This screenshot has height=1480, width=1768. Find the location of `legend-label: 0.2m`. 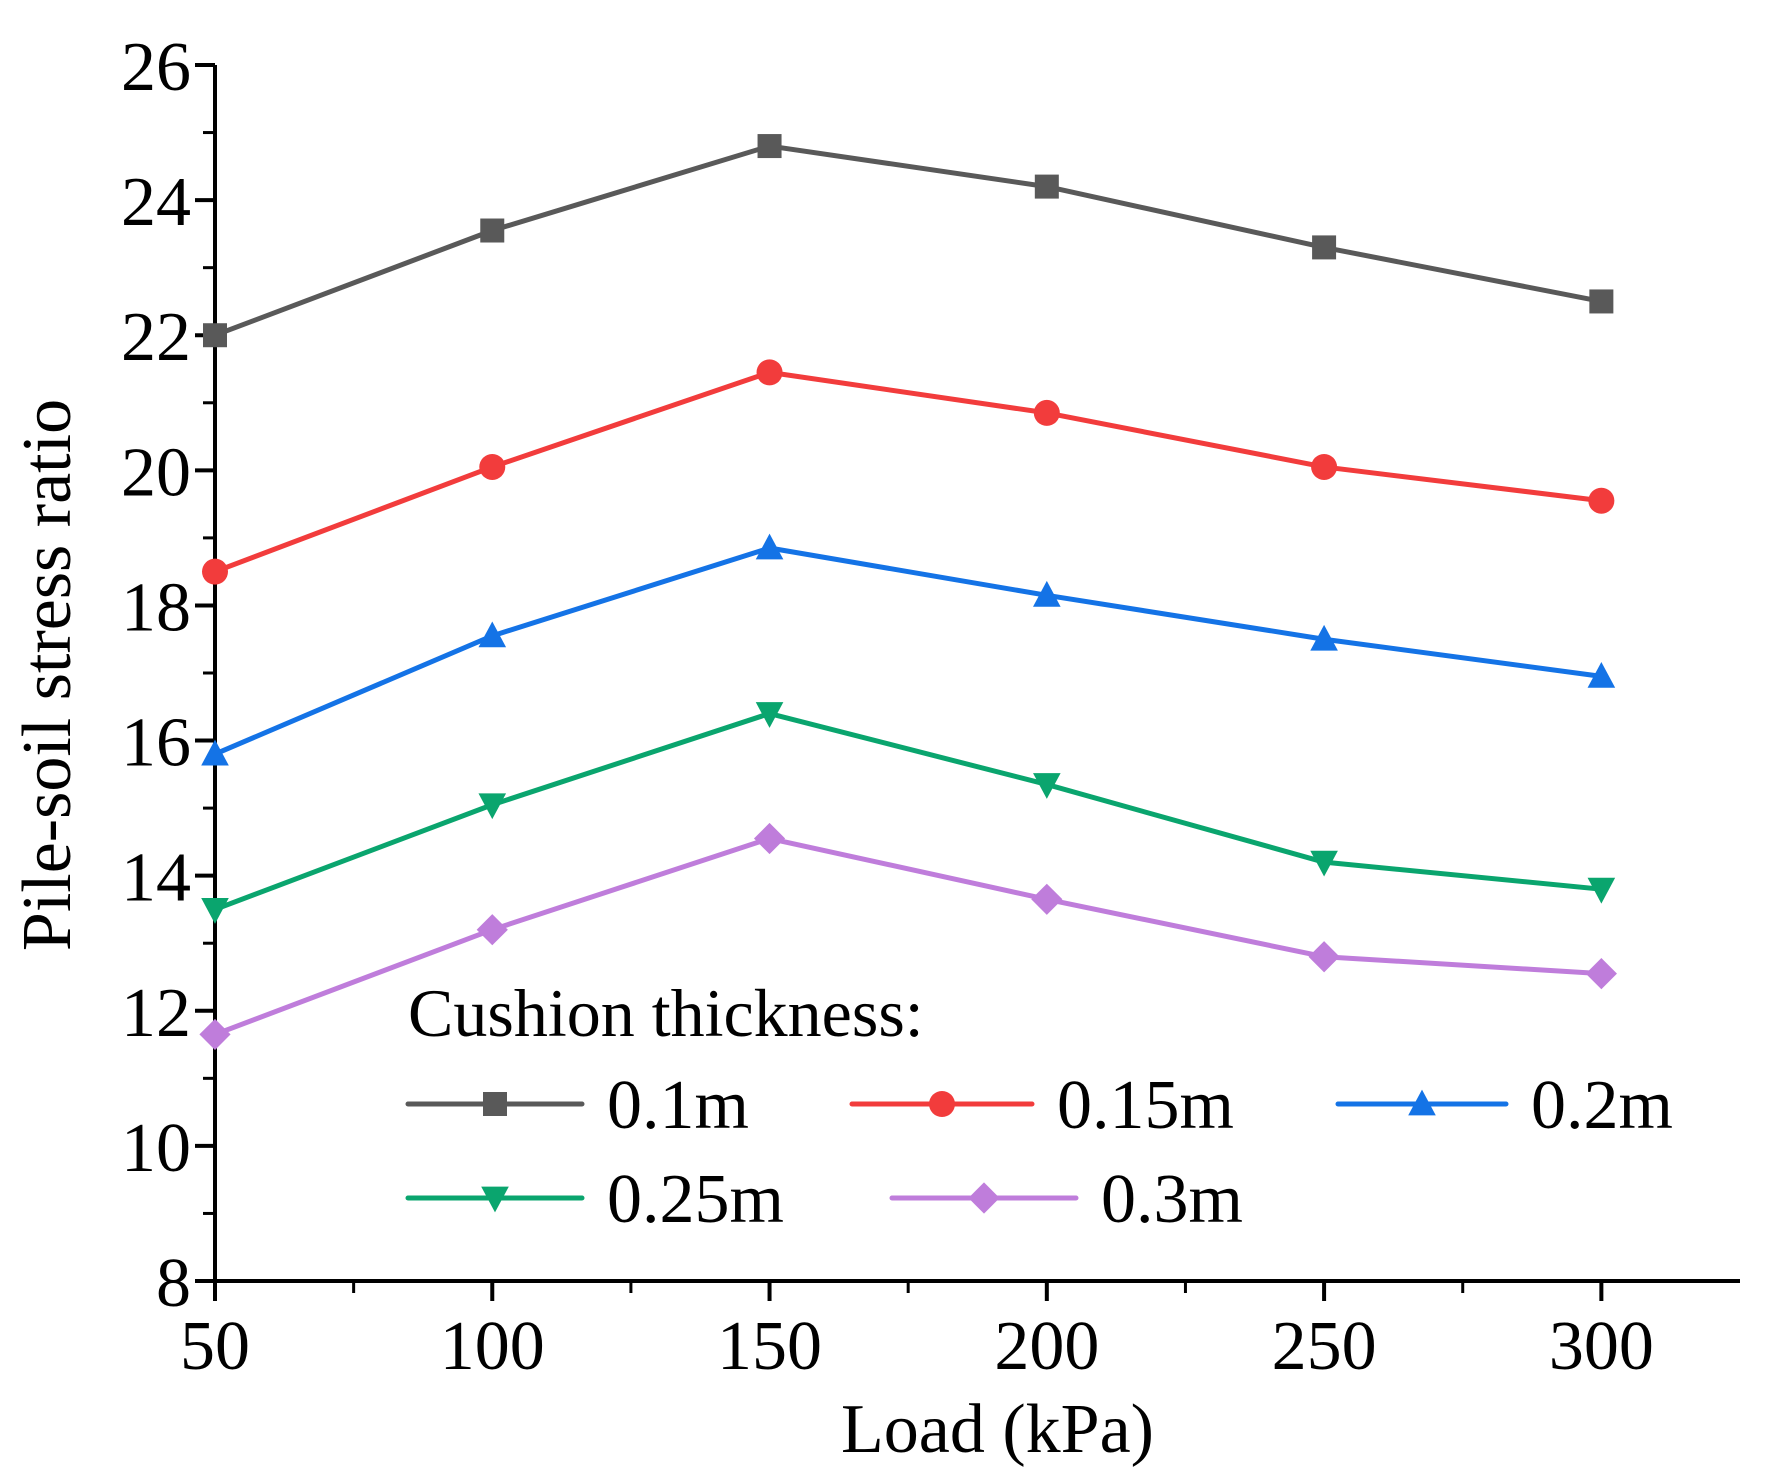

legend-label: 0.2m is located at coordinates (1602, 1105).